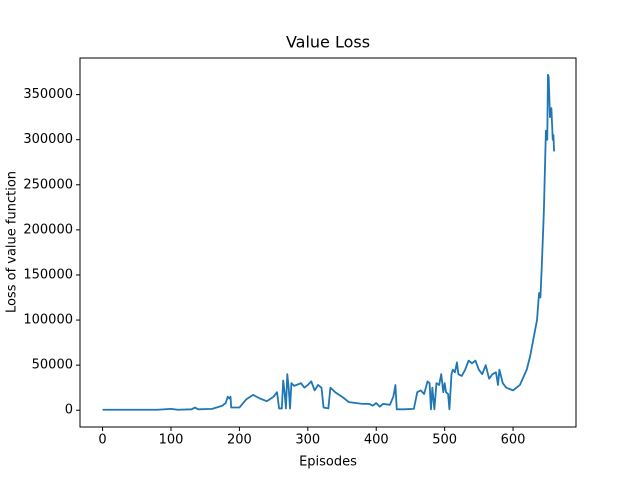 The image size is (640, 480). Describe the element at coordinates (12, 242) in the screenshot. I see `y-axis-label: Loss of value function` at that location.